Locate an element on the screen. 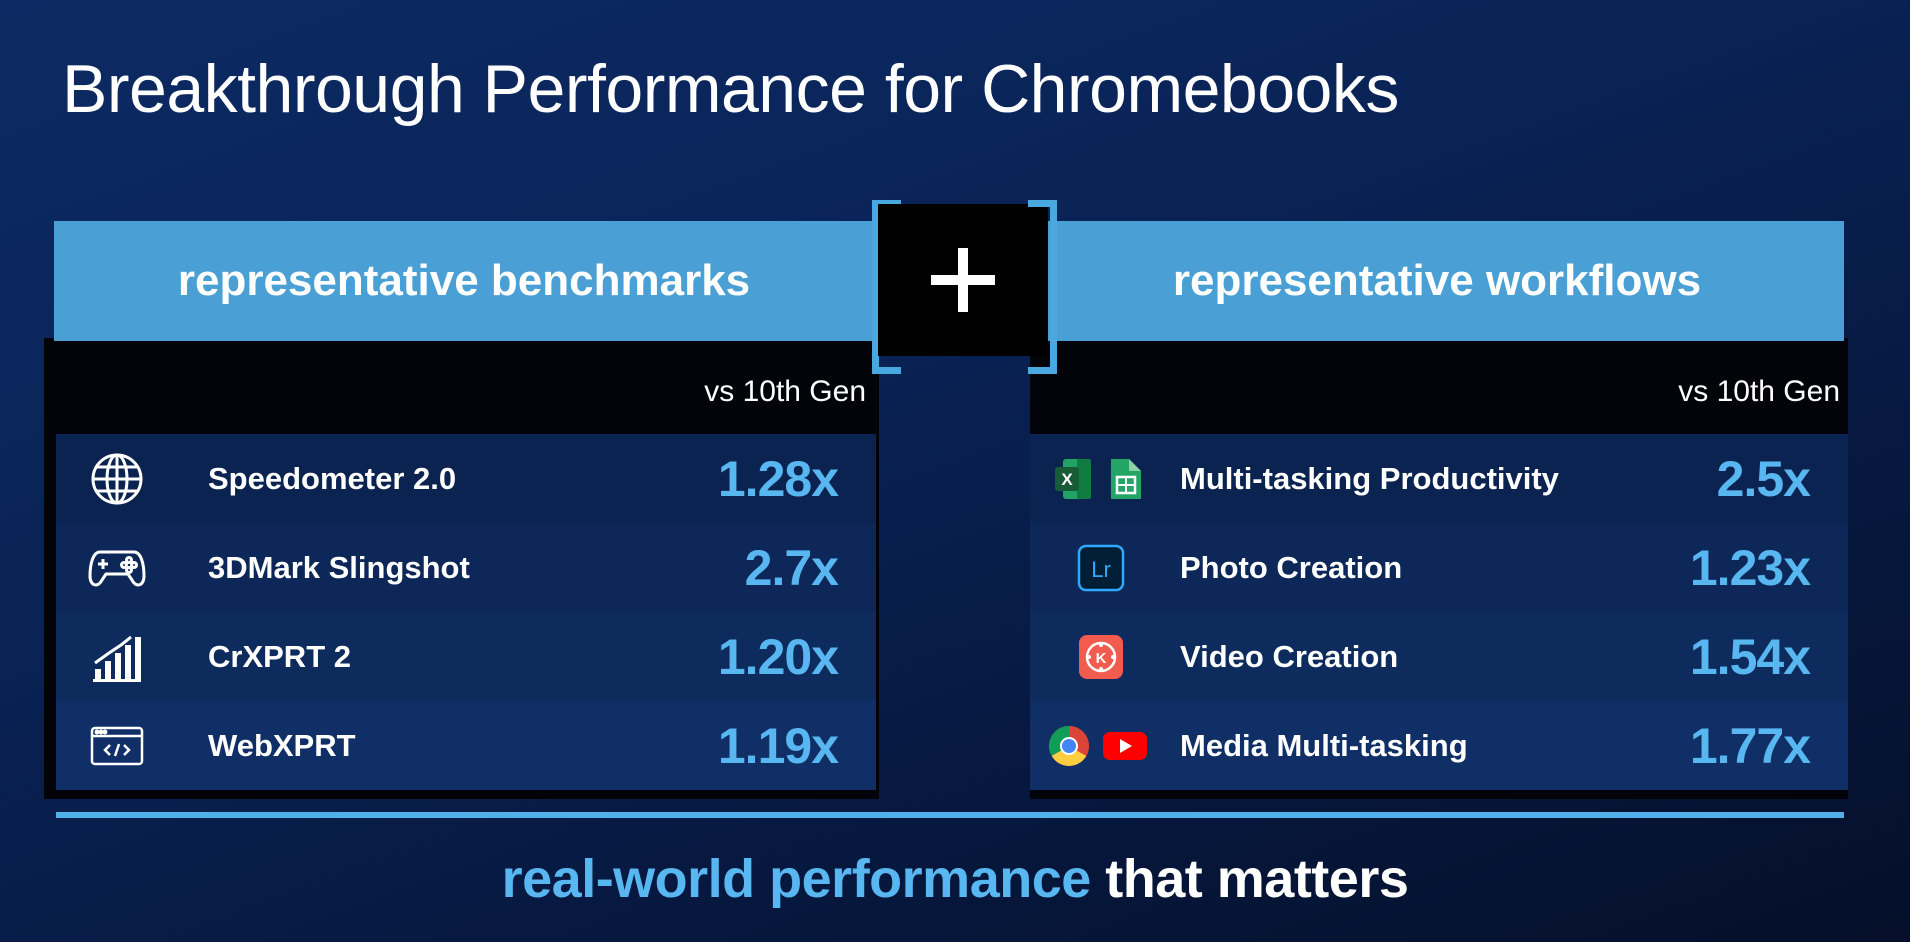  tagline: real-world performance that matters is located at coordinates (955, 879).